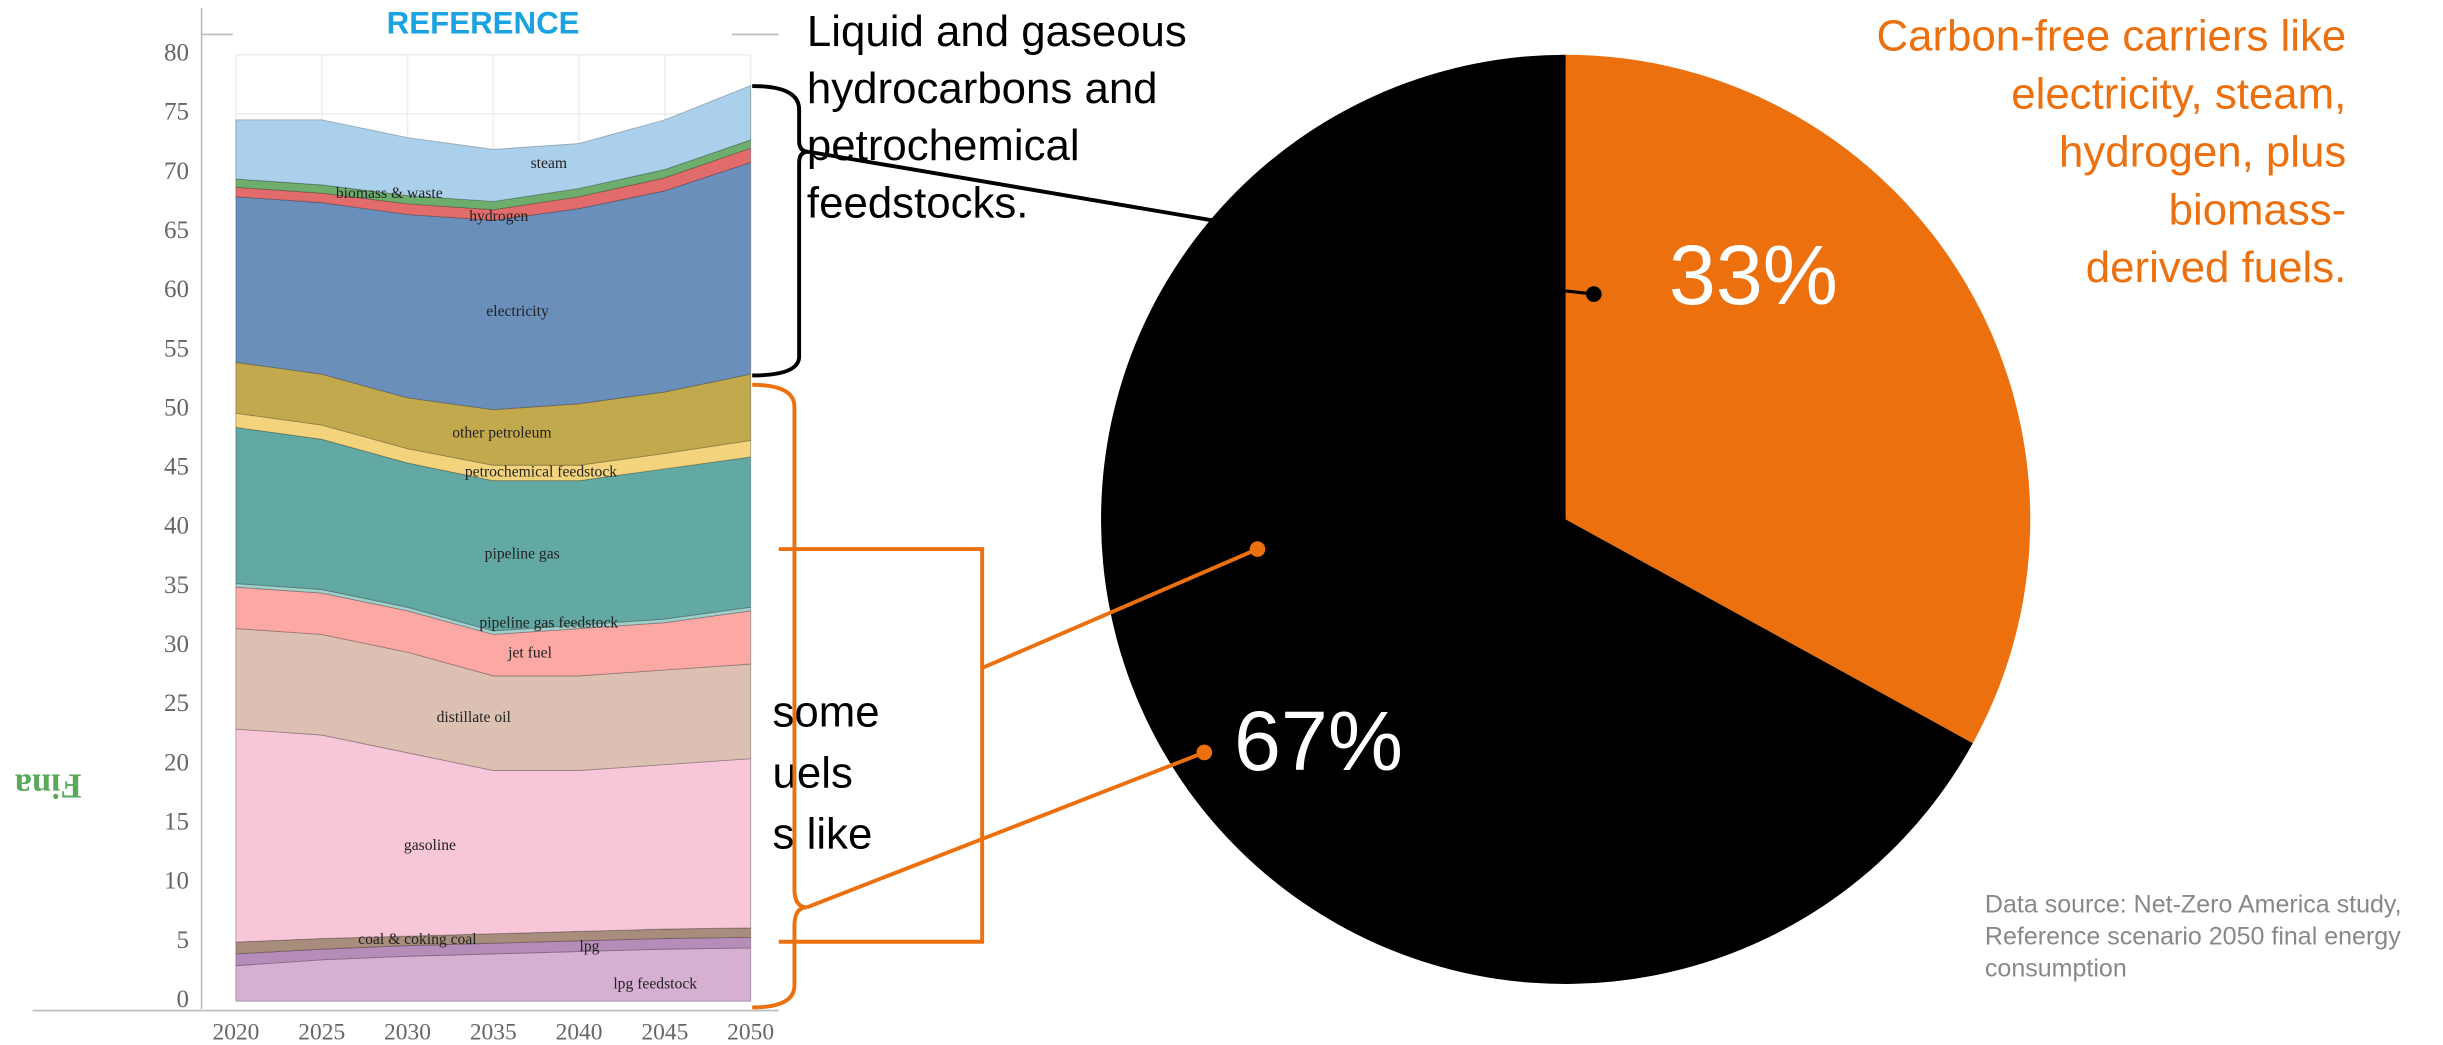 This screenshot has height=1045, width=2443. I want to click on pie-label: 67%, so click(1318, 741).